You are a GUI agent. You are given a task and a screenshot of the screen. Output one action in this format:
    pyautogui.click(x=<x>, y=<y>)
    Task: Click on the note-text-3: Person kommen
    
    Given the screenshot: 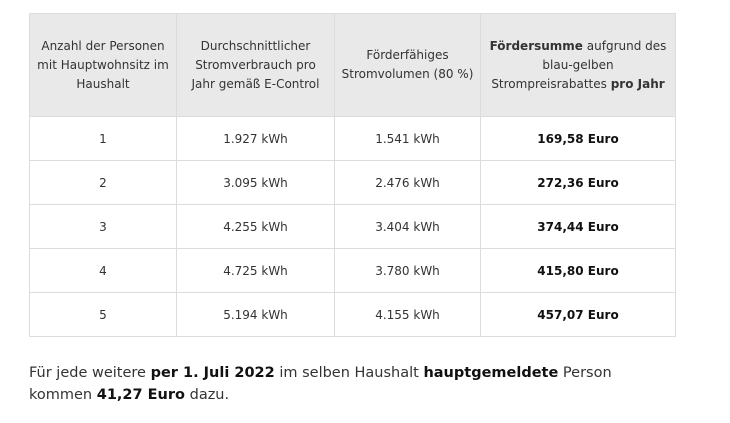 What is the action you would take?
    pyautogui.click(x=320, y=384)
    